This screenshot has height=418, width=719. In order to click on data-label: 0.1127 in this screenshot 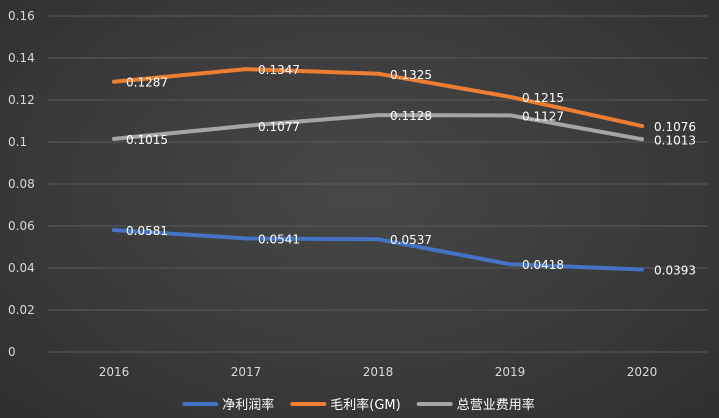, I will do `click(543, 116)`.